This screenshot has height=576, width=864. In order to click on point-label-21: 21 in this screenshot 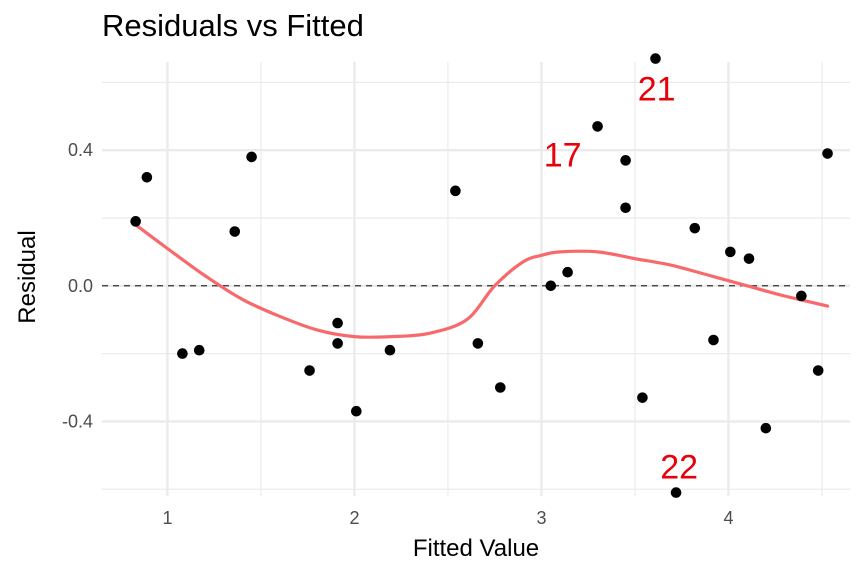, I will do `click(657, 90)`.